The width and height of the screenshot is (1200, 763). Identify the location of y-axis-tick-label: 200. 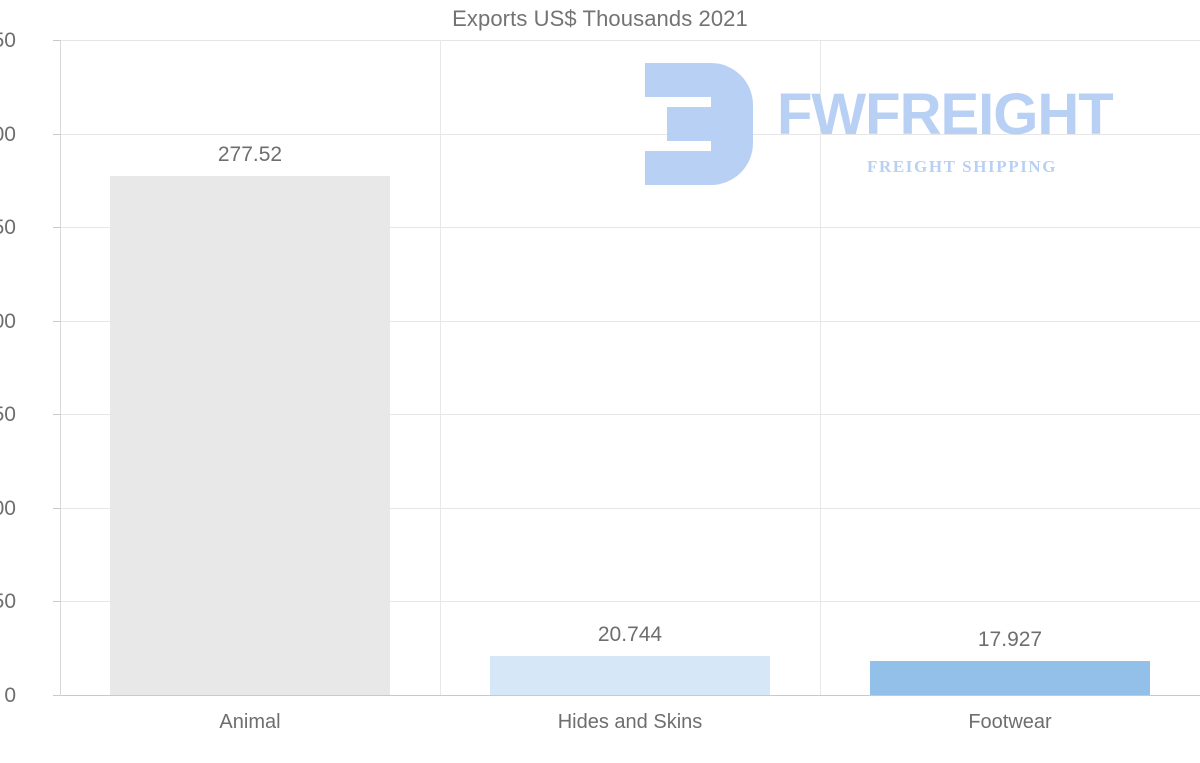
(8, 321).